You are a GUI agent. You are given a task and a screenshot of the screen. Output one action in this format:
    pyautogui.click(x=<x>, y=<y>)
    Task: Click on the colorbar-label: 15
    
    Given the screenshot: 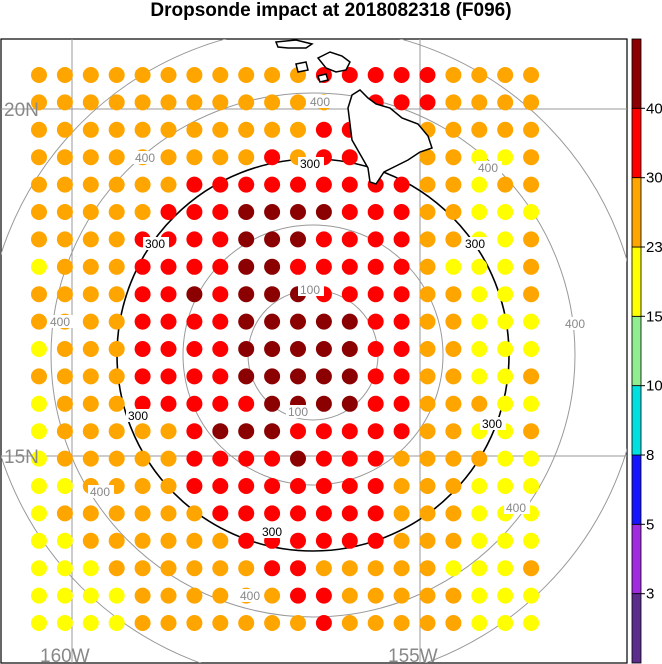 What is the action you would take?
    pyautogui.click(x=654, y=316)
    